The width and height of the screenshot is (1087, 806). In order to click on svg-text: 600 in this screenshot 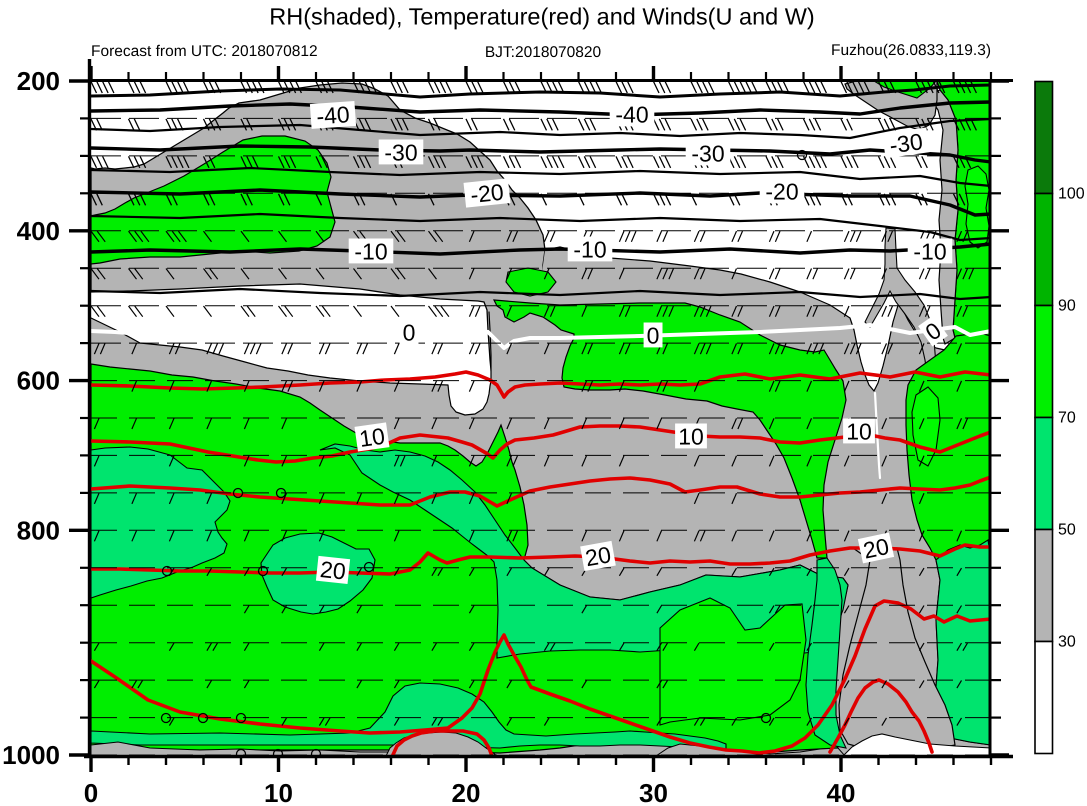, I will do `click(38, 381)`.